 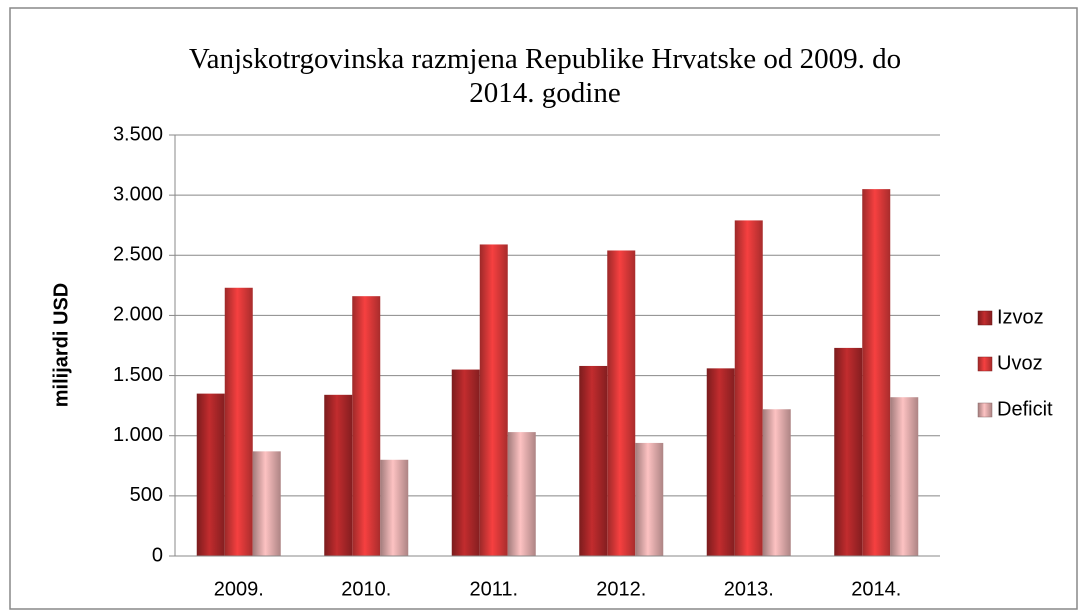 I want to click on y-tick-label: 1.500, so click(x=138, y=375).